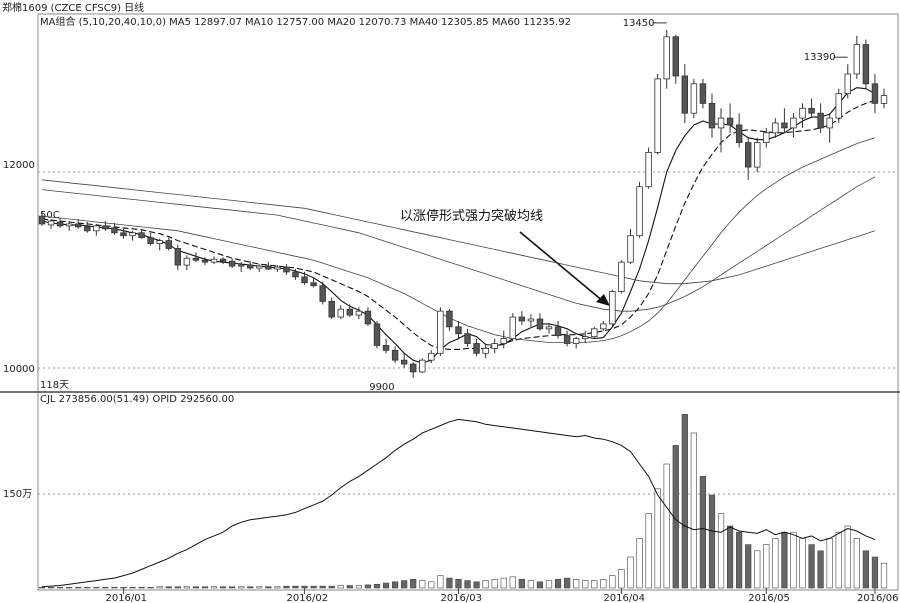 The image size is (900, 603). I want to click on x-tick-label: 2016/03, so click(461, 598).